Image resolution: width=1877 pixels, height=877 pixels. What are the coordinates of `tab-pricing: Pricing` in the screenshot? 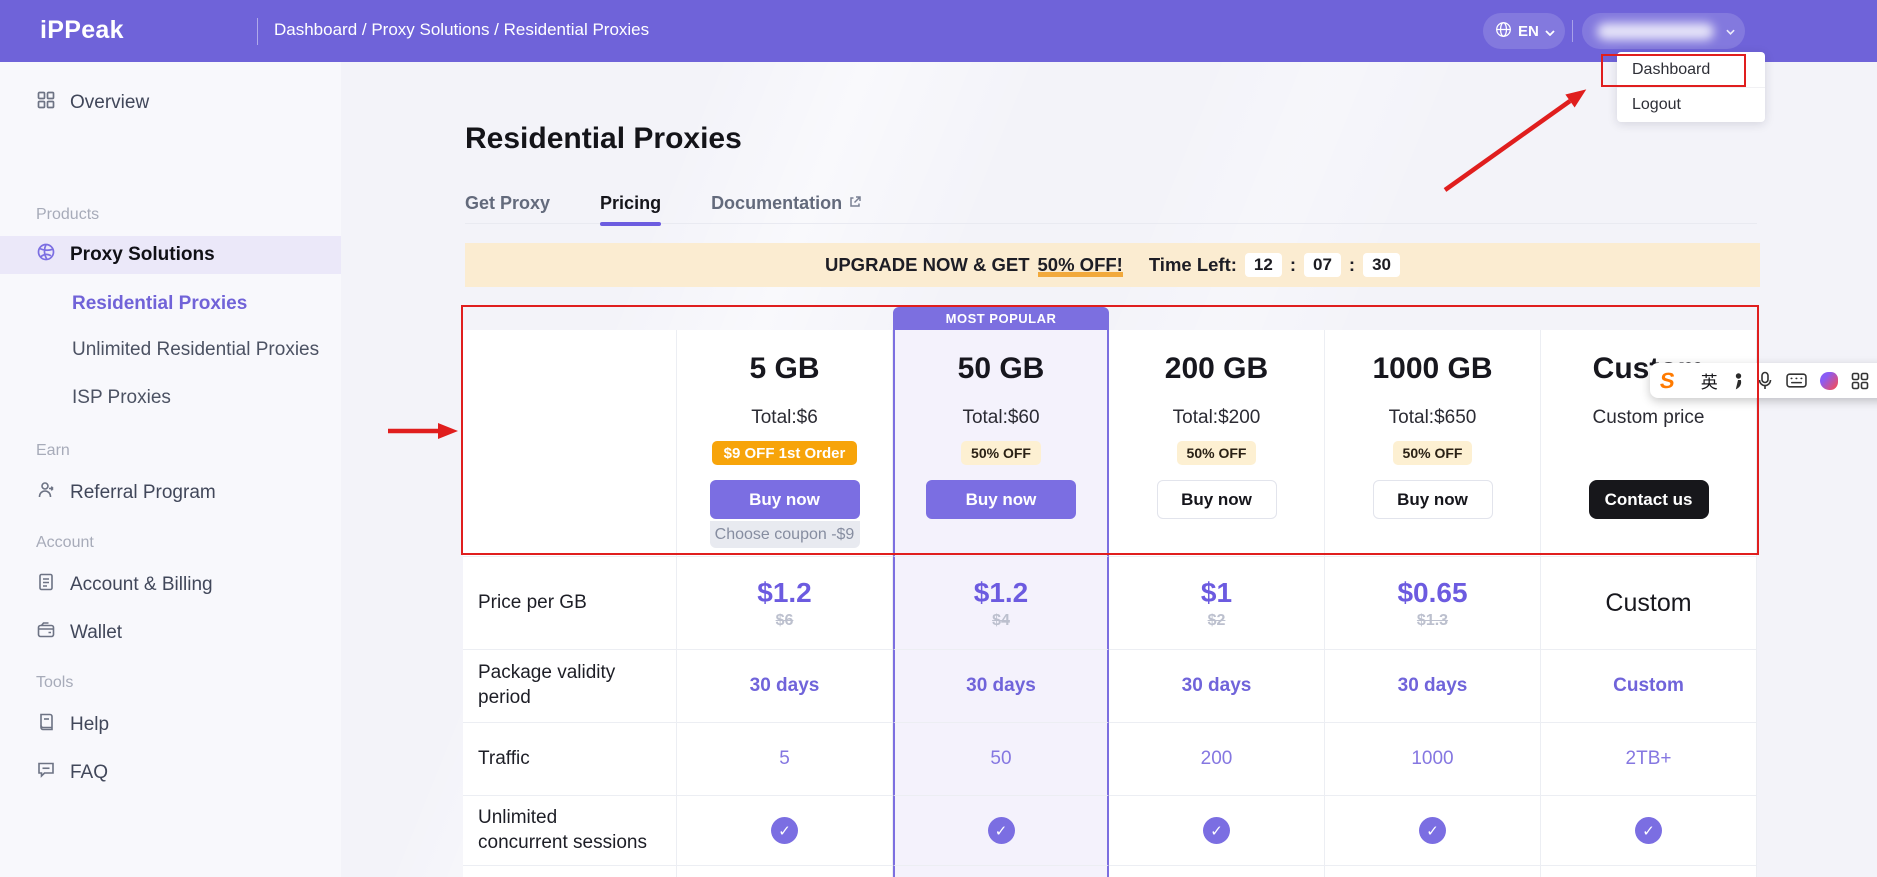 It's located at (631, 209).